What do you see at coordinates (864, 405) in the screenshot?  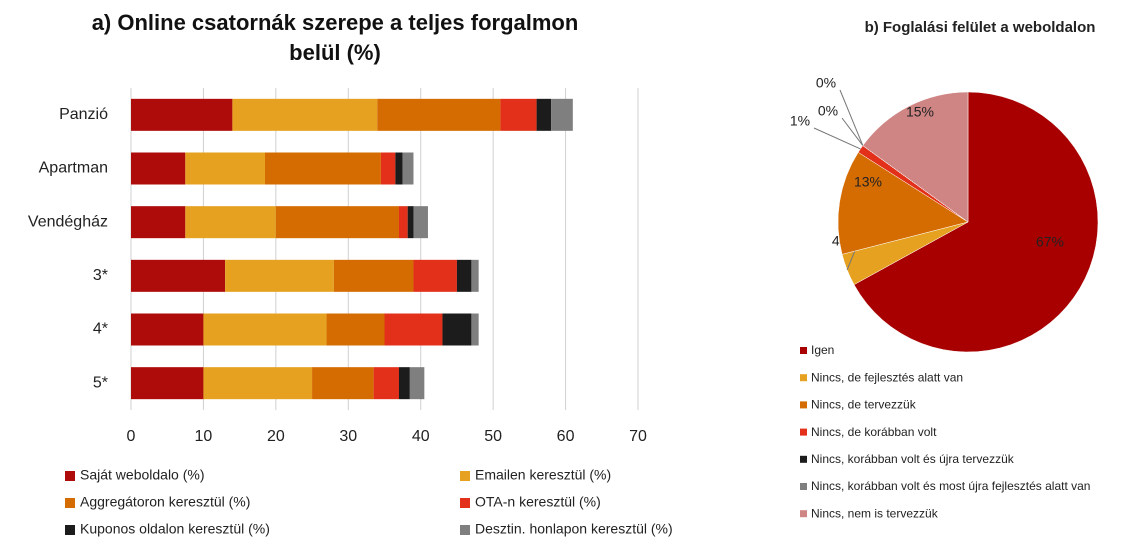 I see `legend-label: Nincs, de tervezzük` at bounding box center [864, 405].